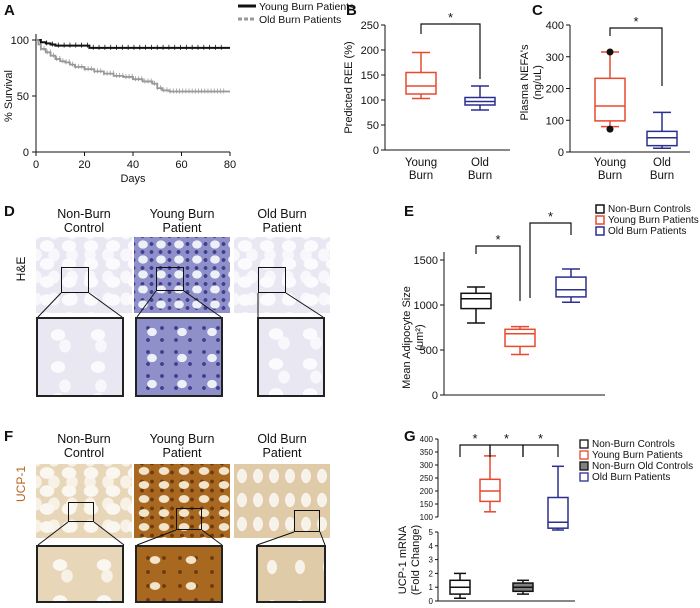 The width and height of the screenshot is (700, 608). I want to click on ucp1-young-zoom, so click(179, 574).